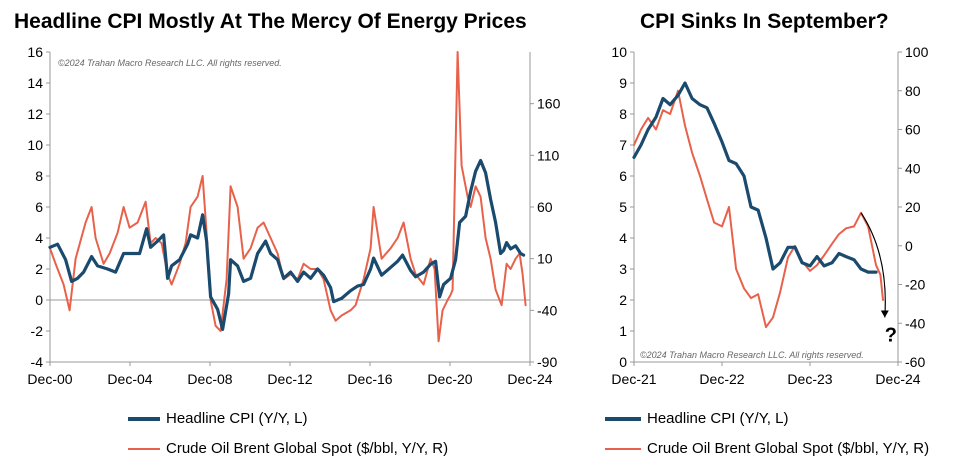  I want to click on y-tick-label-left: 16, so click(35, 52).